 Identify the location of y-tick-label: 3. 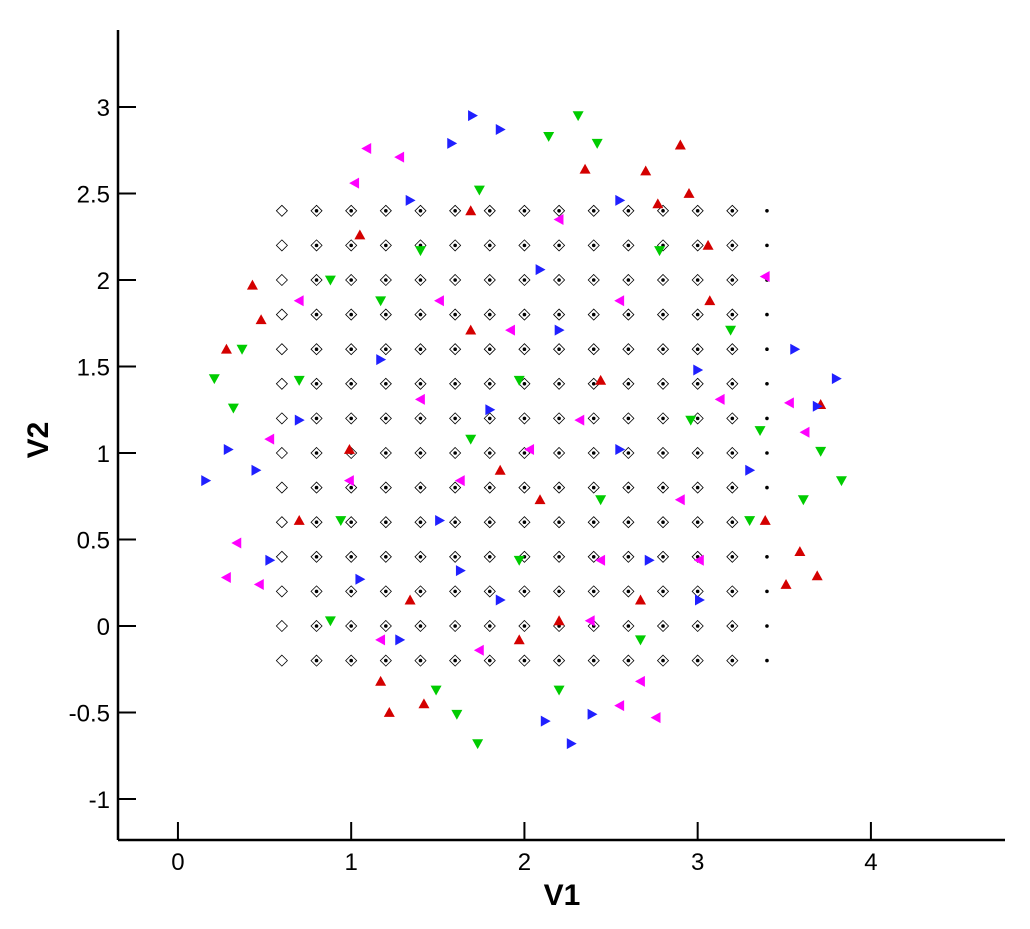
(103, 108).